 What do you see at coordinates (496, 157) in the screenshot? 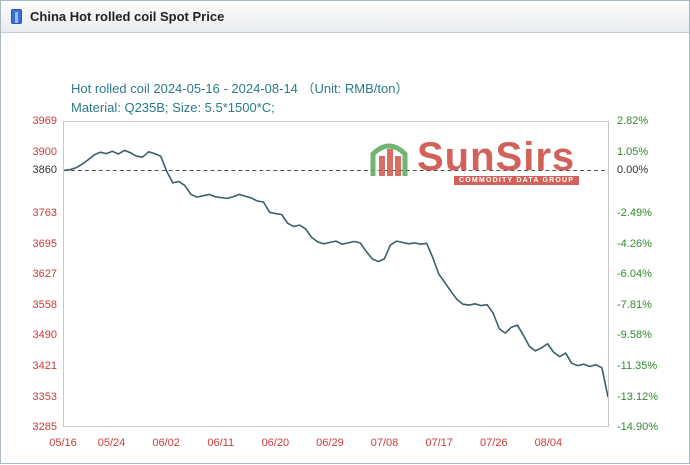
I see `sunsirs-brand-label: SunSirs` at bounding box center [496, 157].